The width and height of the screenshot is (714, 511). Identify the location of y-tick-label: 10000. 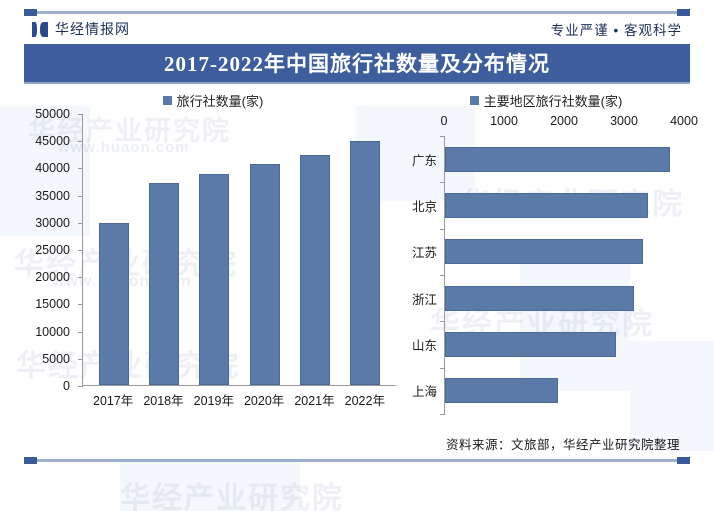
(52, 331).